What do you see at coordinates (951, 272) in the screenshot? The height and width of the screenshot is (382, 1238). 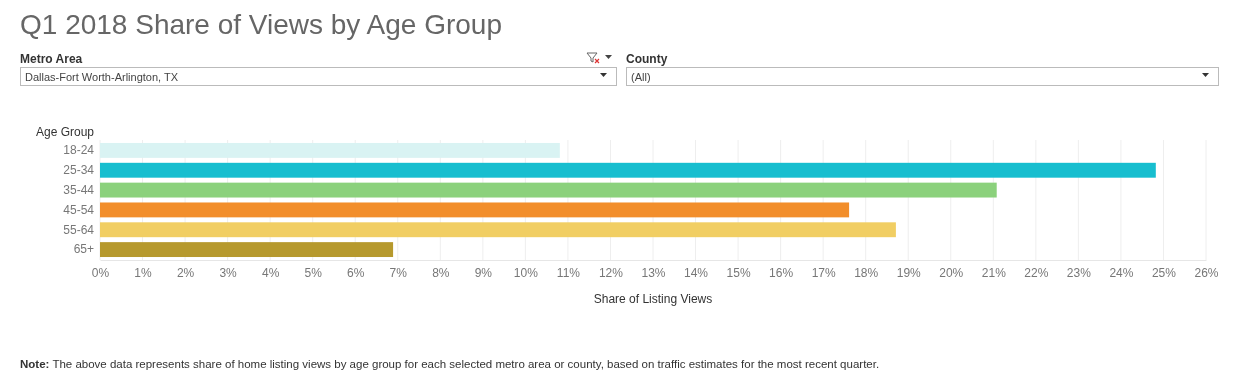 I see `x-tick-label: 20%` at bounding box center [951, 272].